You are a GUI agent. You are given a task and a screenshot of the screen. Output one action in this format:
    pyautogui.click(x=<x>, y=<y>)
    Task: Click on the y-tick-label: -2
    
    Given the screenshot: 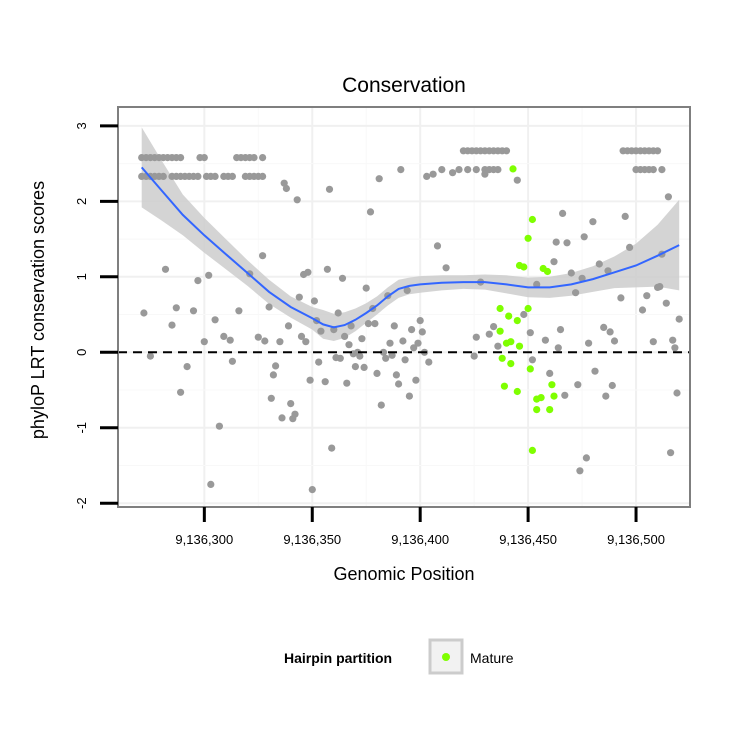 What is the action you would take?
    pyautogui.click(x=81, y=503)
    